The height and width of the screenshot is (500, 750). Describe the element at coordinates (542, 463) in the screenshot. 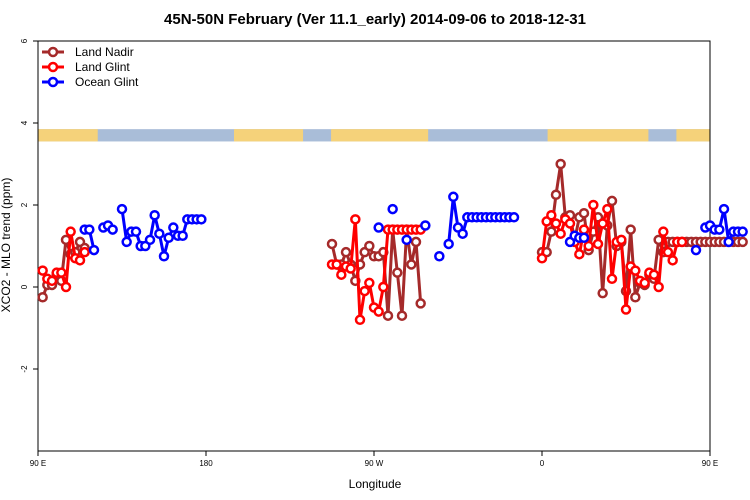

I see `x-tick-label: 0` at that location.